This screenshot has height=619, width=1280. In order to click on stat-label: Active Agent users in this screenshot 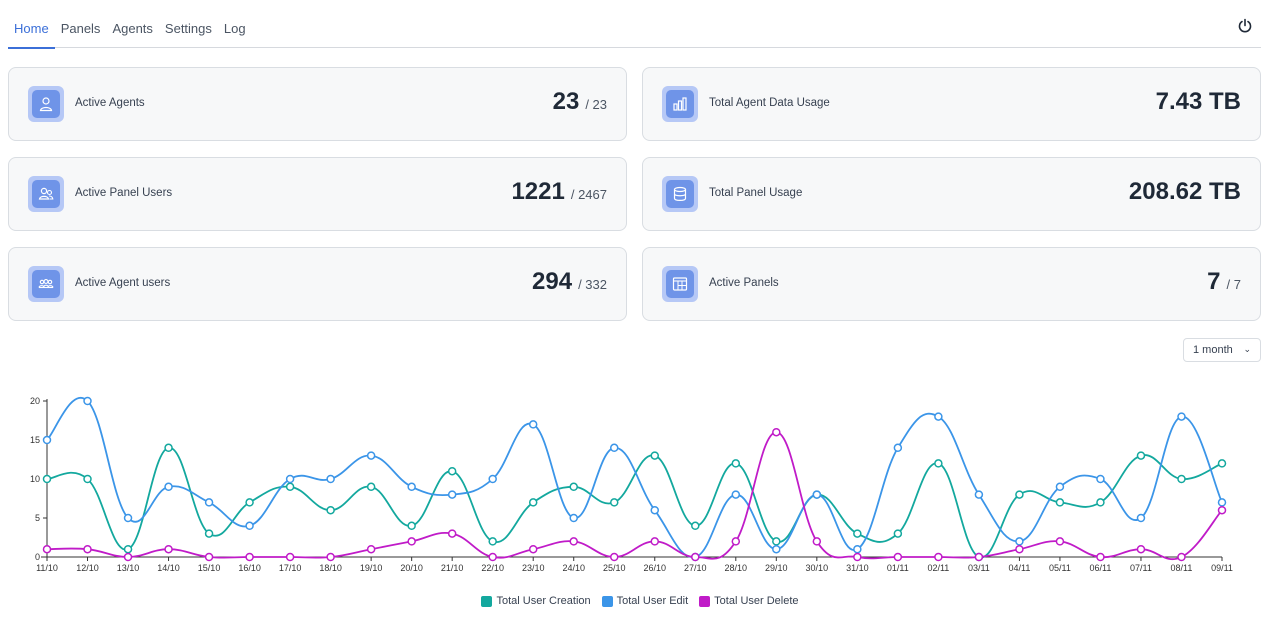, I will do `click(123, 283)`.